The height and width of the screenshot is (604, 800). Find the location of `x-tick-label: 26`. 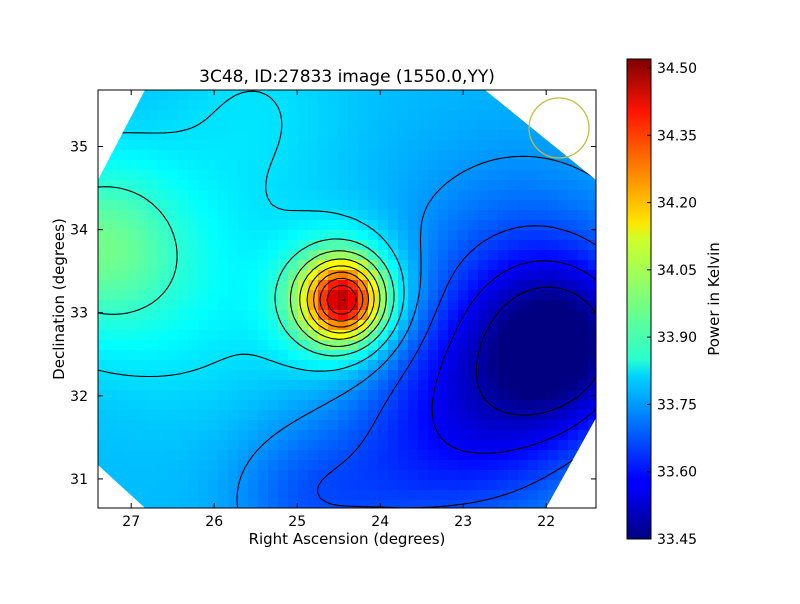

x-tick-label: 26 is located at coordinates (214, 522).